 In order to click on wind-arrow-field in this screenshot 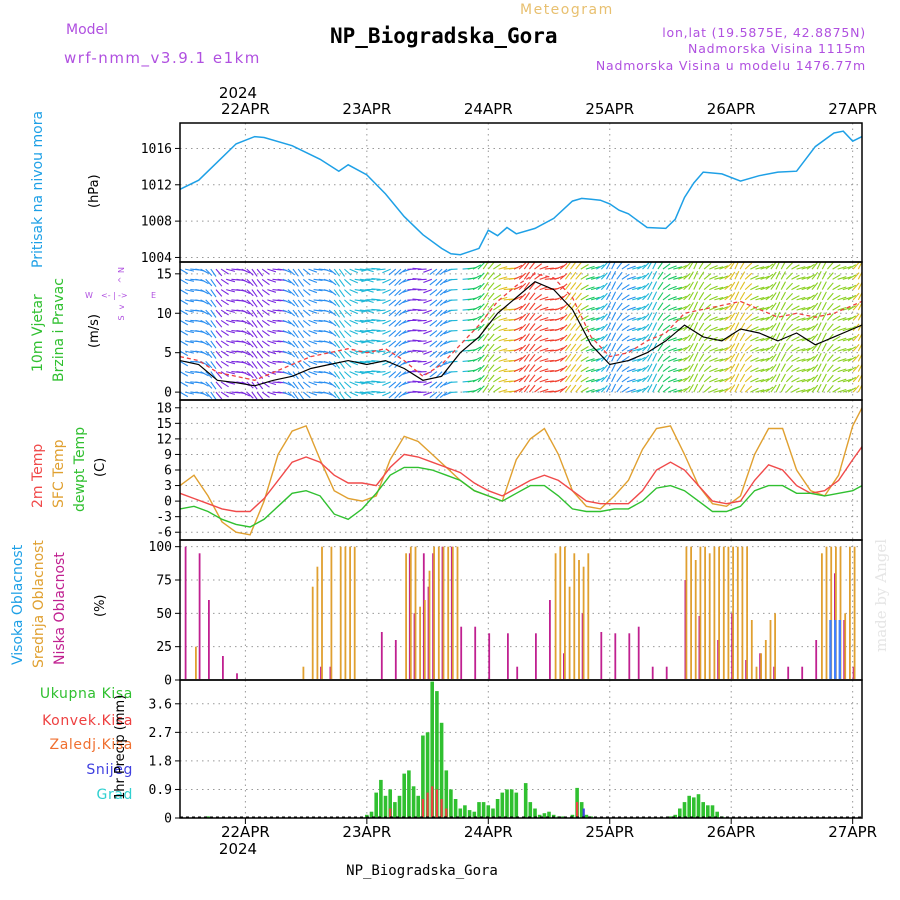, I will do `click(521, 331)`.